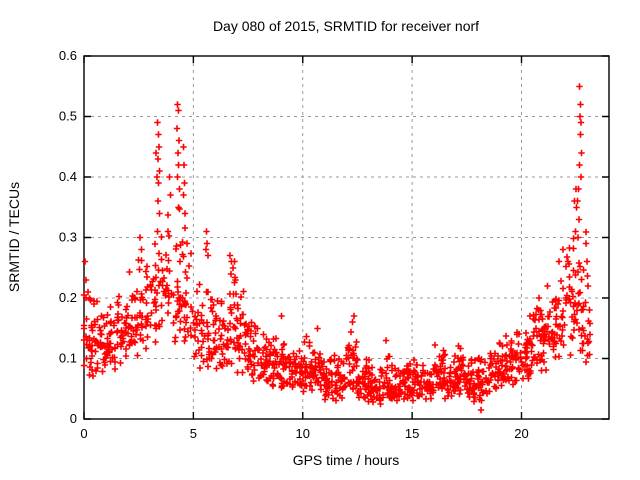  I want to click on x-tick-label: 0, so click(83, 433).